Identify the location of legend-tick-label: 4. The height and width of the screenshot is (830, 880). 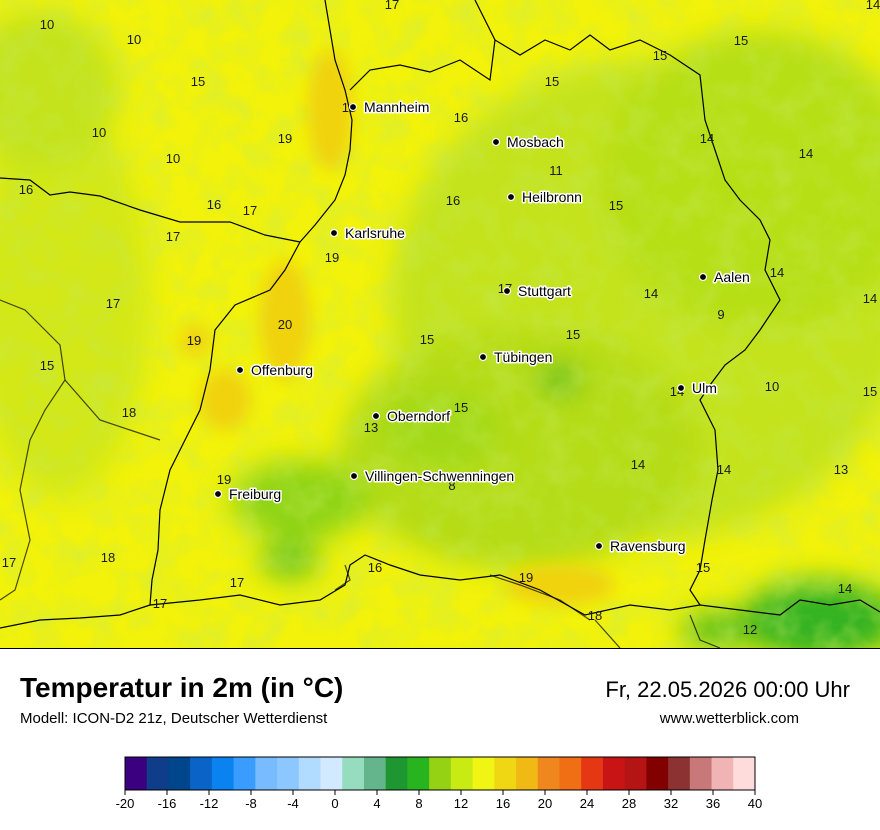
(376, 803).